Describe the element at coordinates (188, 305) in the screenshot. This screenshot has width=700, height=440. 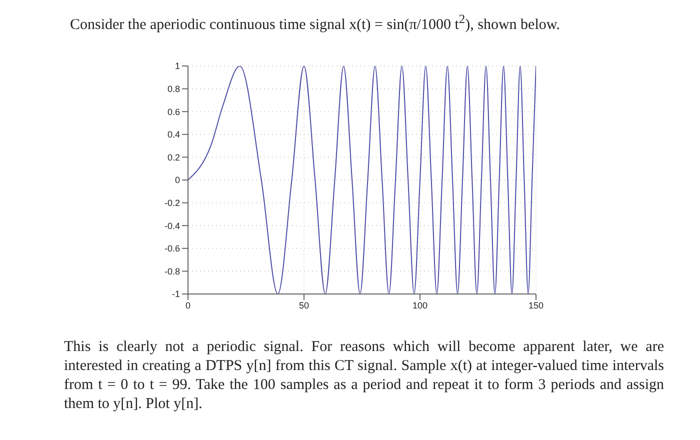
I see `x-tick-label: 0` at that location.